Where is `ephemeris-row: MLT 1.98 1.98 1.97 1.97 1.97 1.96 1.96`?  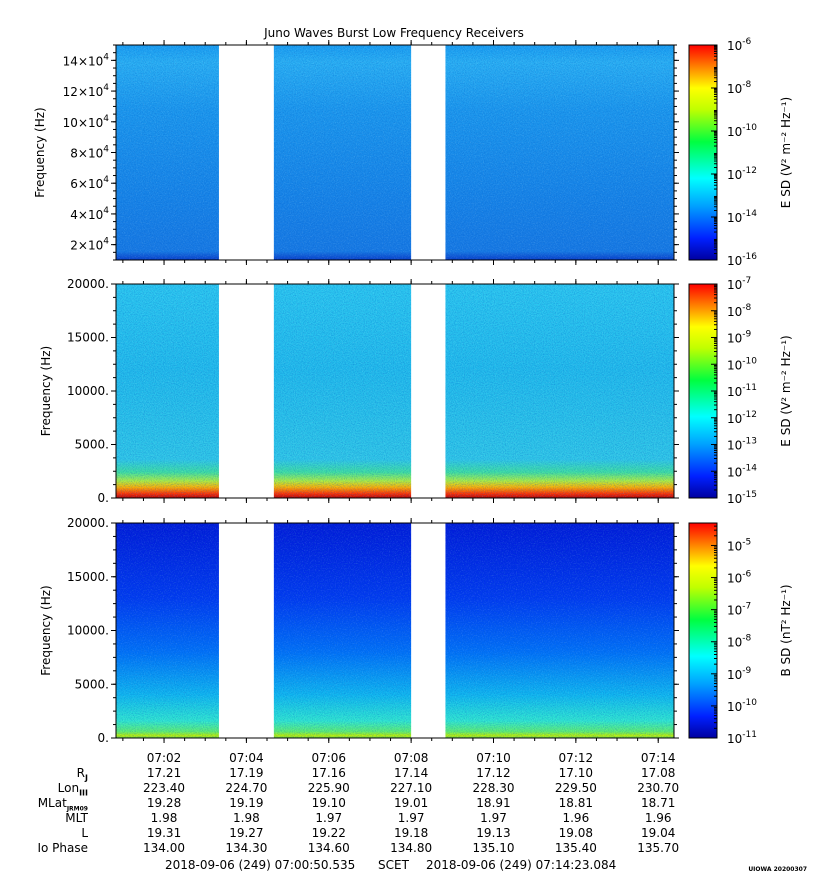 ephemeris-row: MLT 1.98 1.98 1.97 1.97 1.97 1.96 1.96 is located at coordinates (407, 818).